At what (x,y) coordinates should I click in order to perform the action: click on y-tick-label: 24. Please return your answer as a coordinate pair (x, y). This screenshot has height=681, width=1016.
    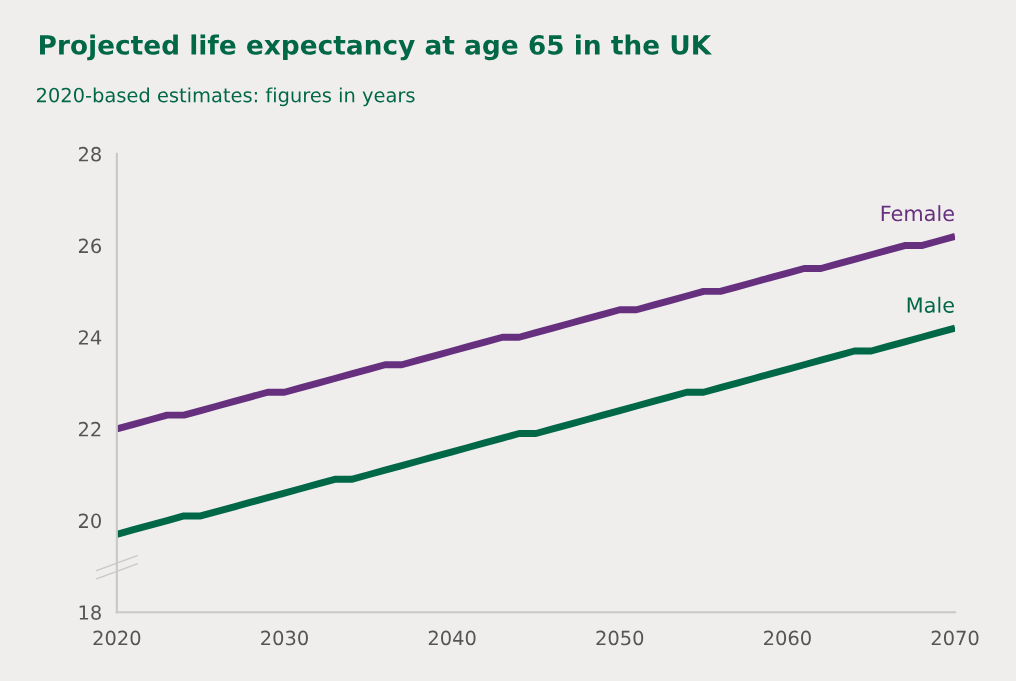
    Looking at the image, I should click on (90, 337).